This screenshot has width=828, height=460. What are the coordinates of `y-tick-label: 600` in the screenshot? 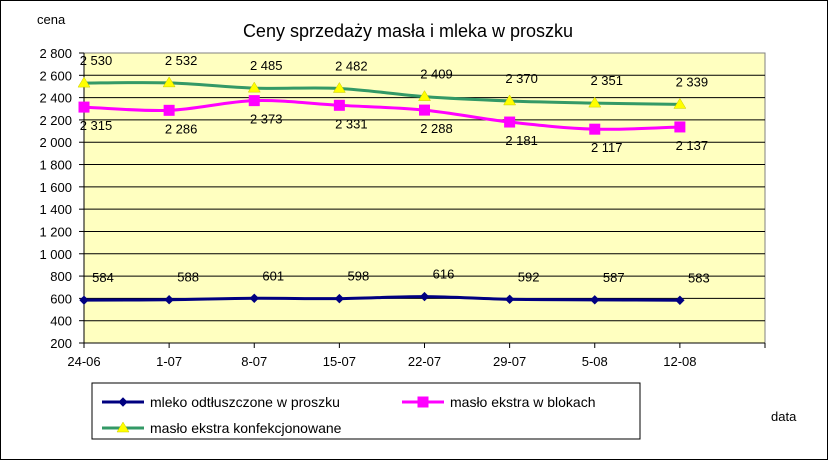 It's located at (61, 298).